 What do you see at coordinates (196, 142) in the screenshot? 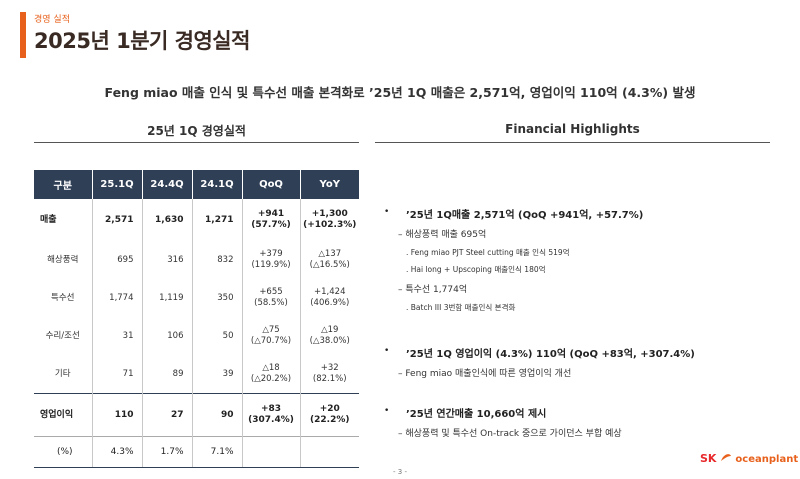
I see `section-divider-left` at bounding box center [196, 142].